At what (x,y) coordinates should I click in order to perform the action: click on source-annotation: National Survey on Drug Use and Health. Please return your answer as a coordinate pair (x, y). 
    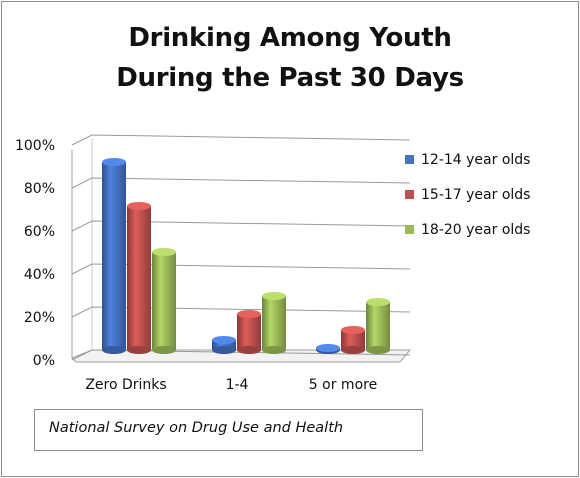
    Looking at the image, I should click on (196, 428).